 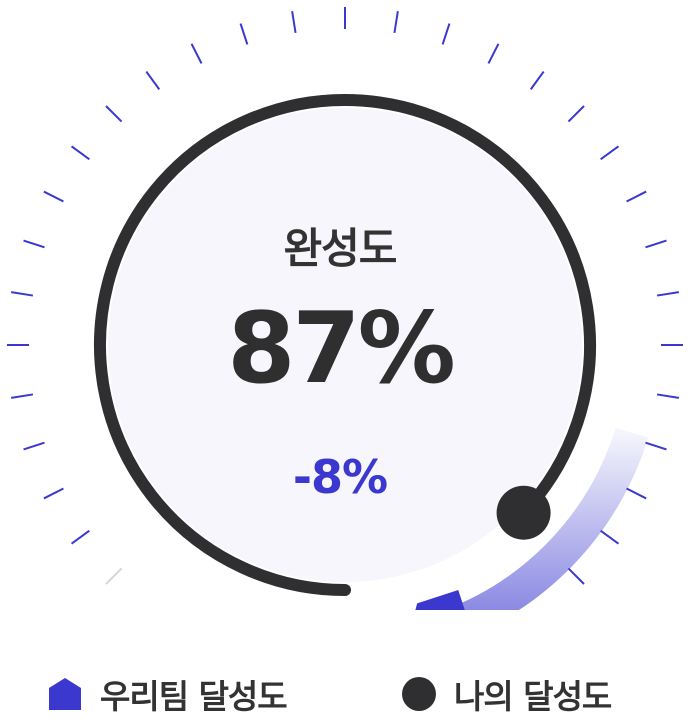 What do you see at coordinates (194, 696) in the screenshot?
I see `legend-label-team: 우리팀 달성도` at bounding box center [194, 696].